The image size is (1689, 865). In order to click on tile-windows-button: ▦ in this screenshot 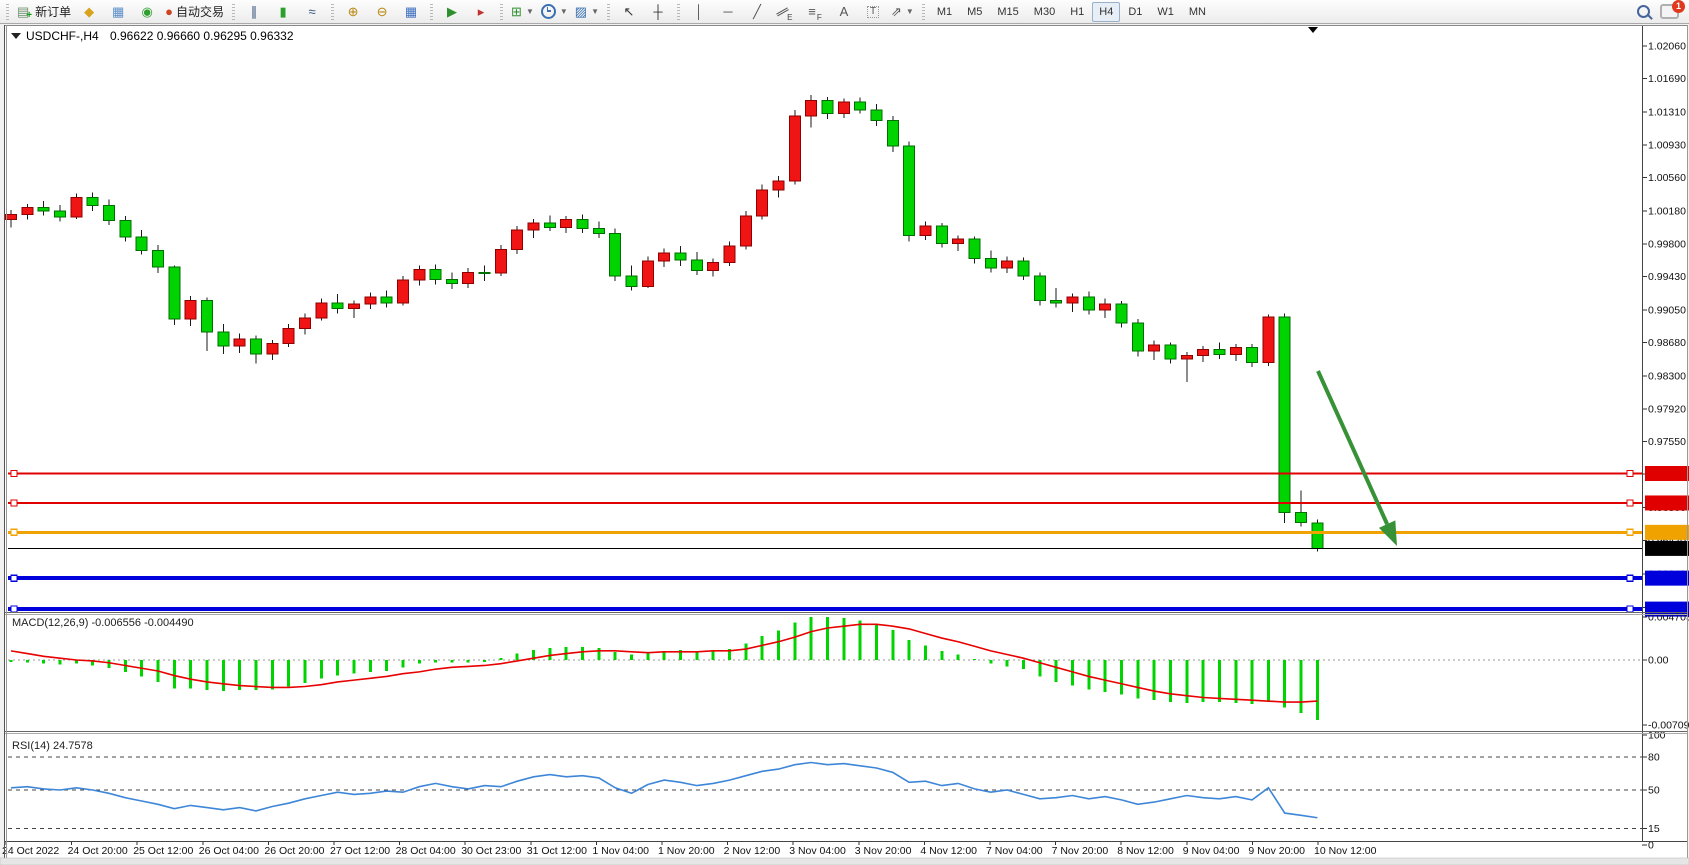, I will do `click(411, 12)`.